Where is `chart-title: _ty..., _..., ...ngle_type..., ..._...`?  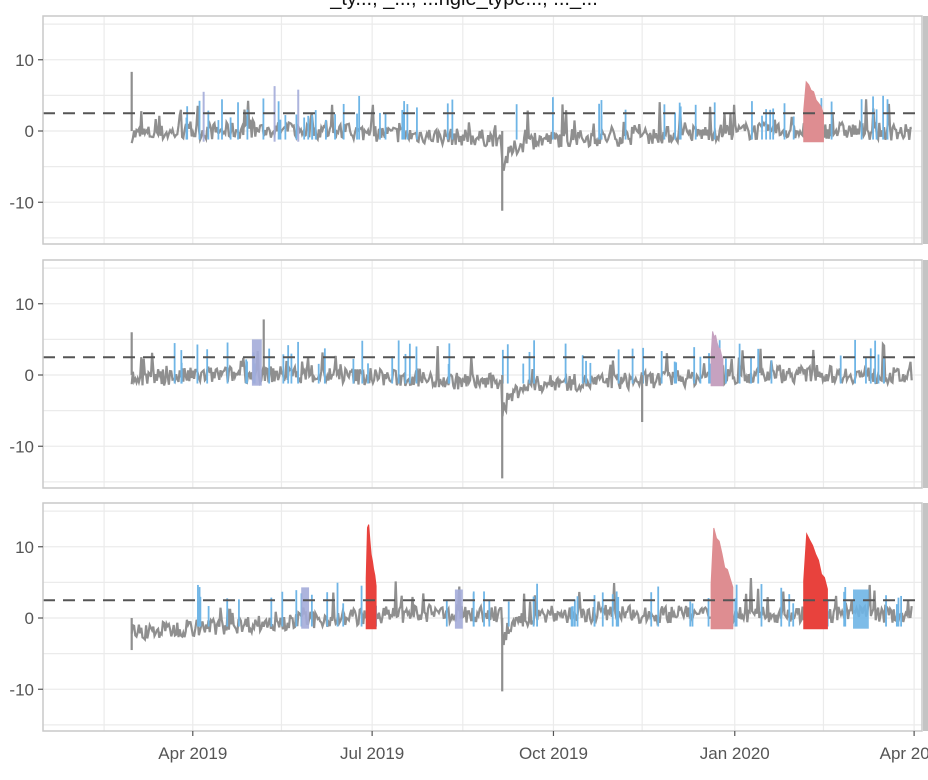
chart-title: _ty..., _..., ...ngle_type..., ..._... is located at coordinates (464, 5).